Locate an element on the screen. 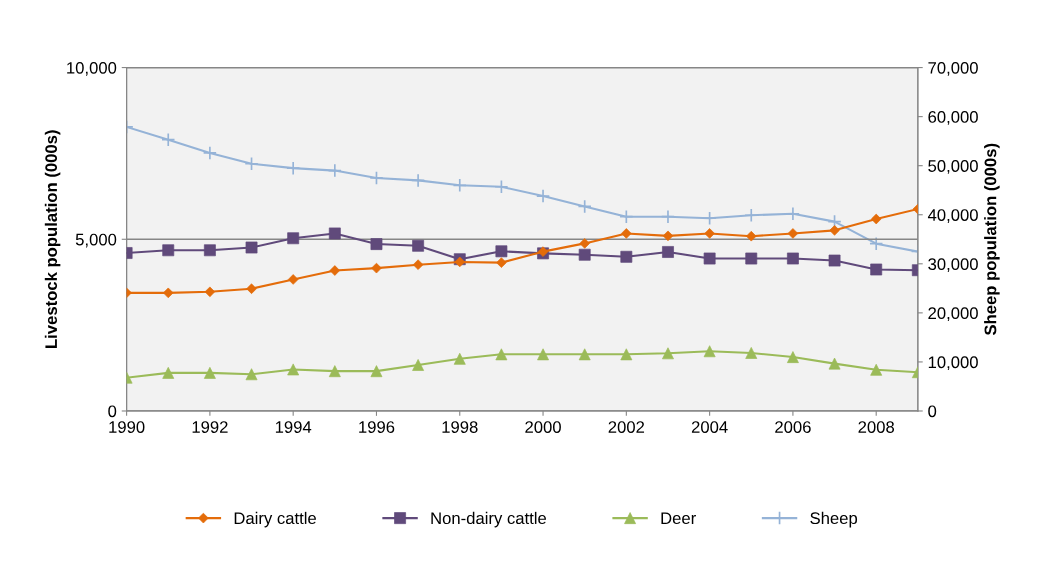 This screenshot has width=1055, height=563. legend-label: Deer is located at coordinates (678, 518).